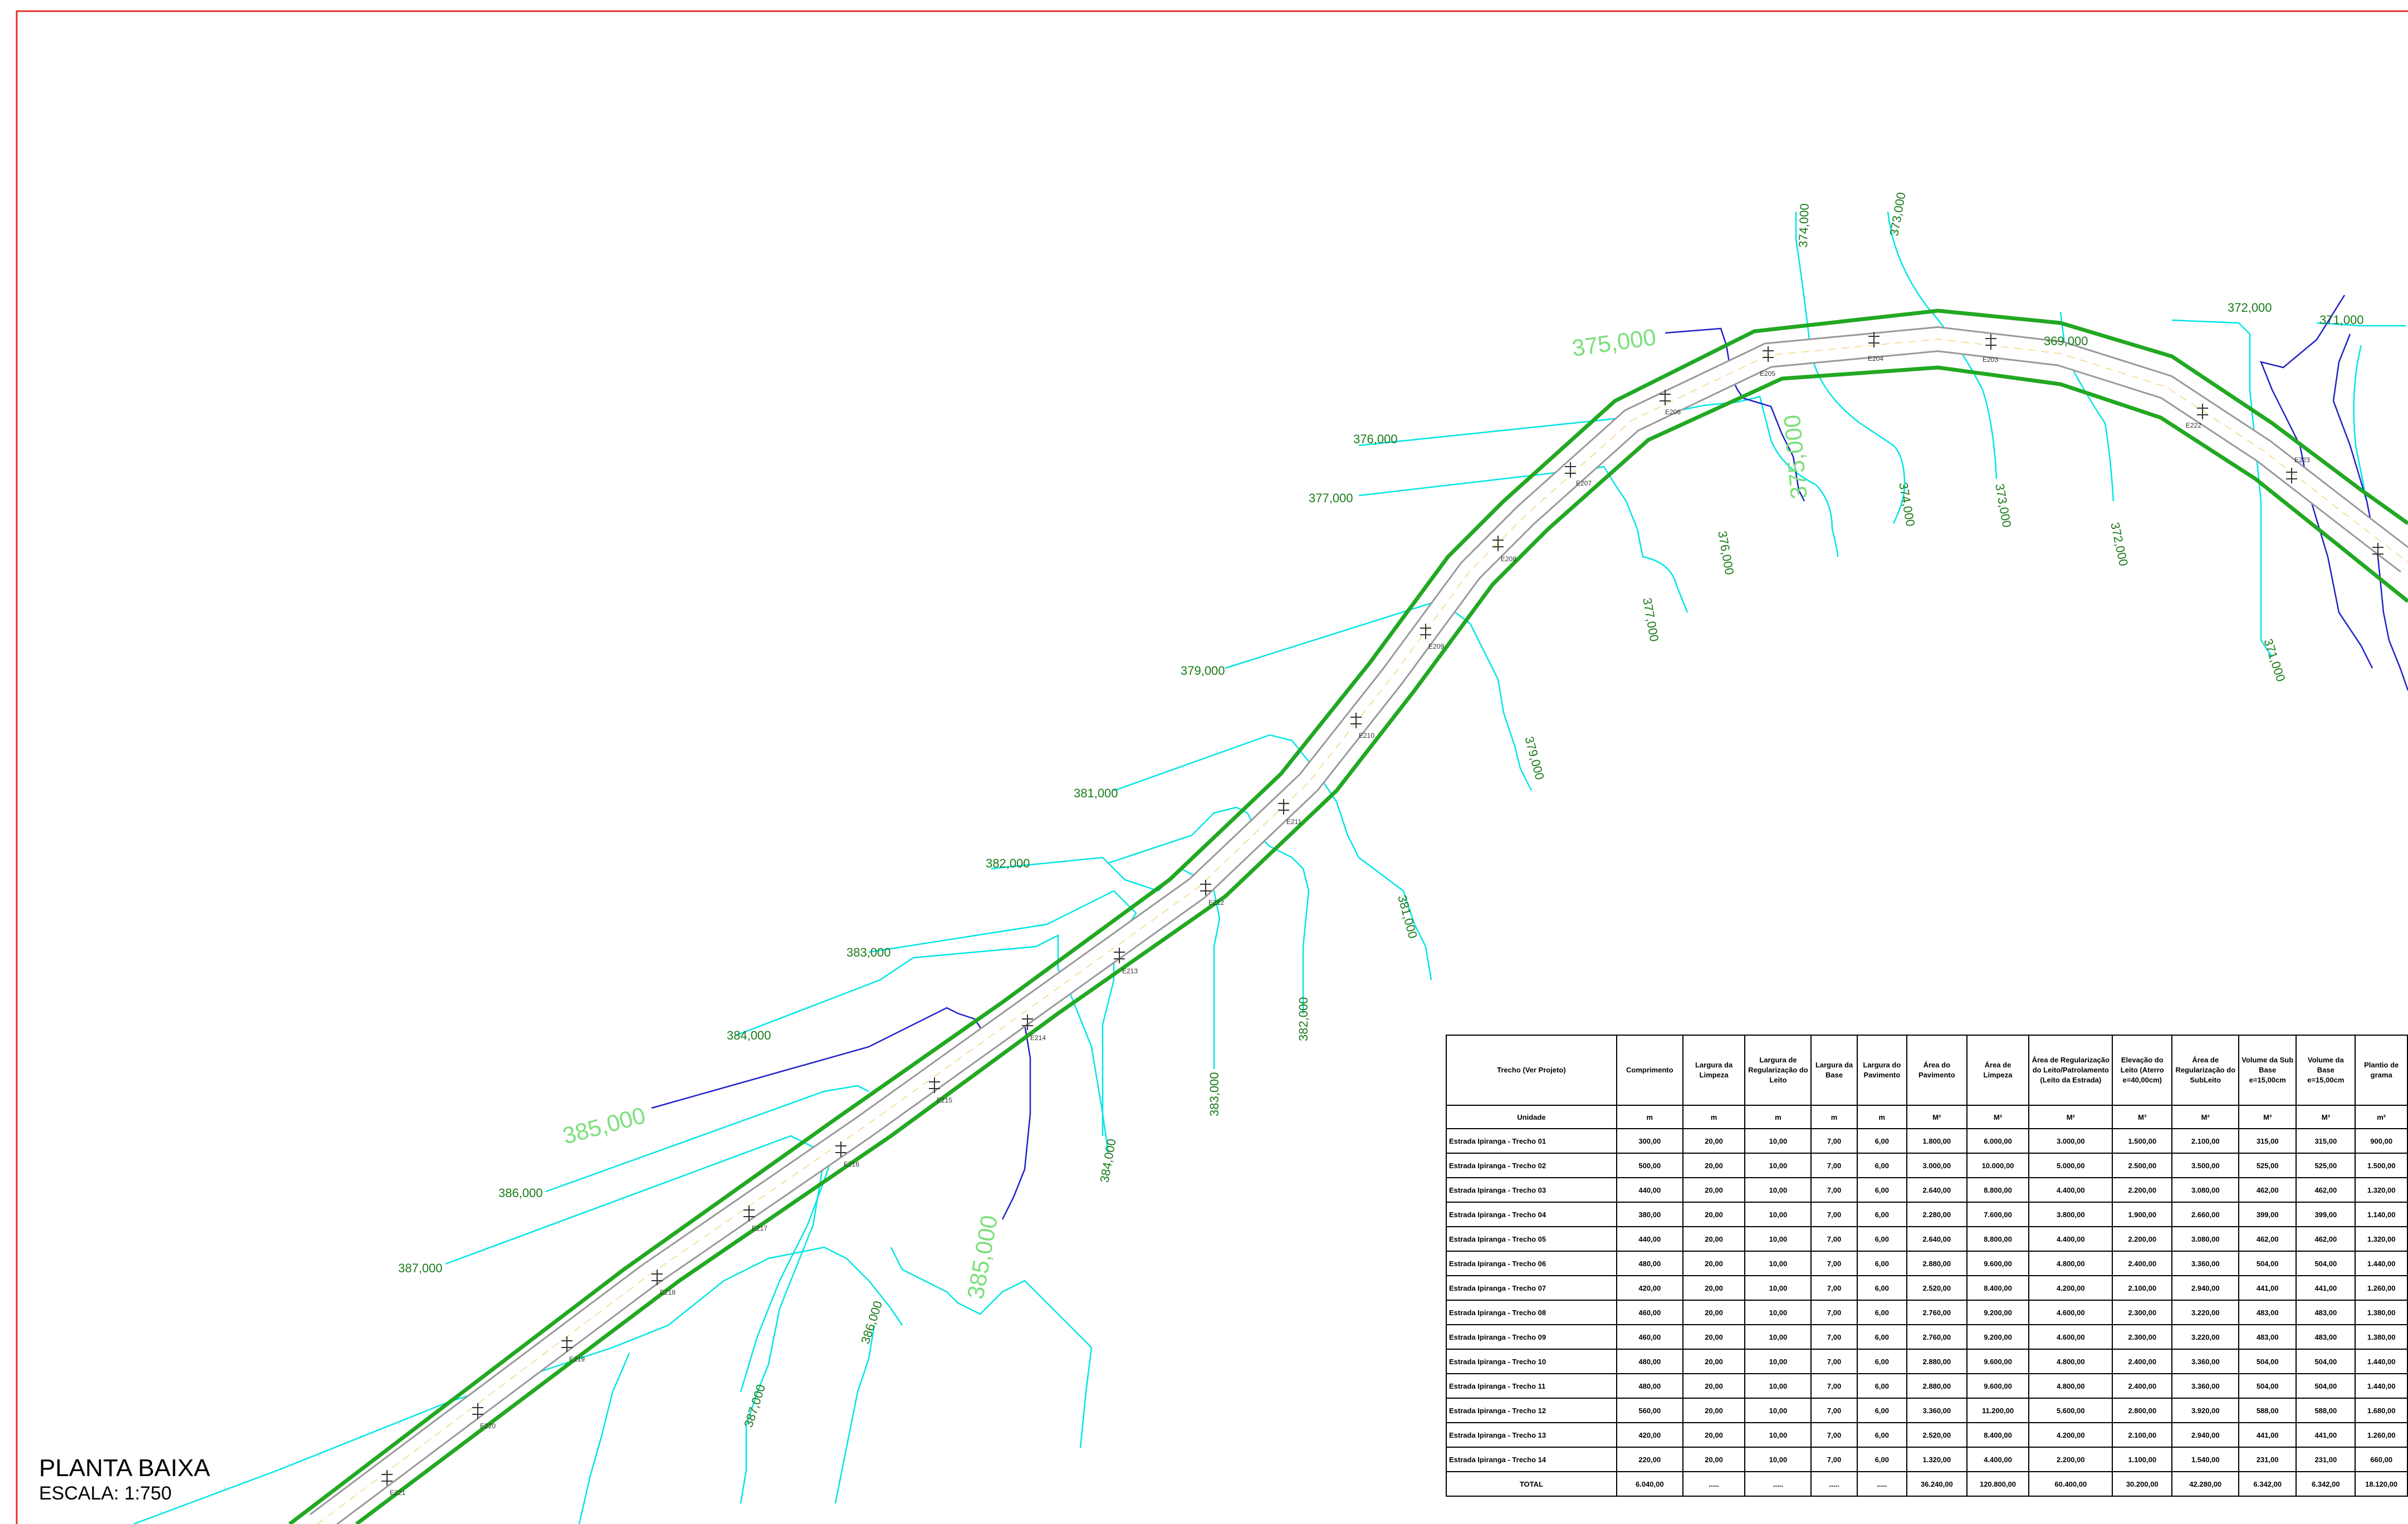 The image size is (2408, 1524). Describe the element at coordinates (1649, 1459) in the screenshot. I see `table-cell: 220,00` at that location.